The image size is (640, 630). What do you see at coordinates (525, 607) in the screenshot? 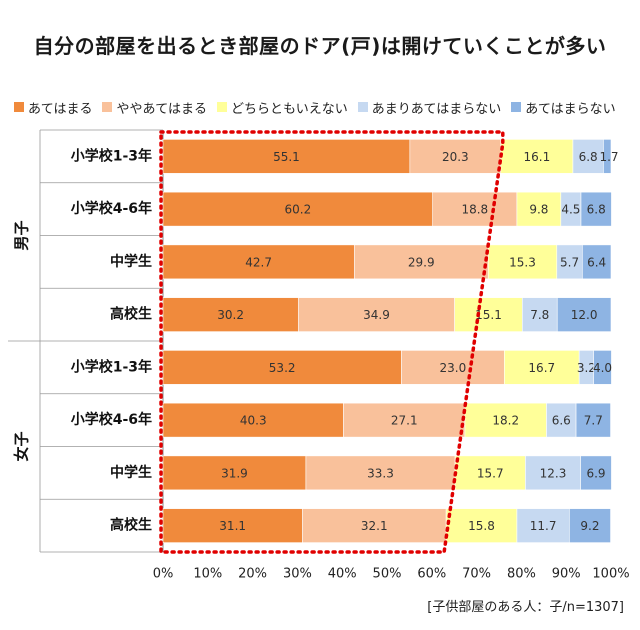
I see `source-note: [子供部屋のある人：子/n=1307]` at bounding box center [525, 607].